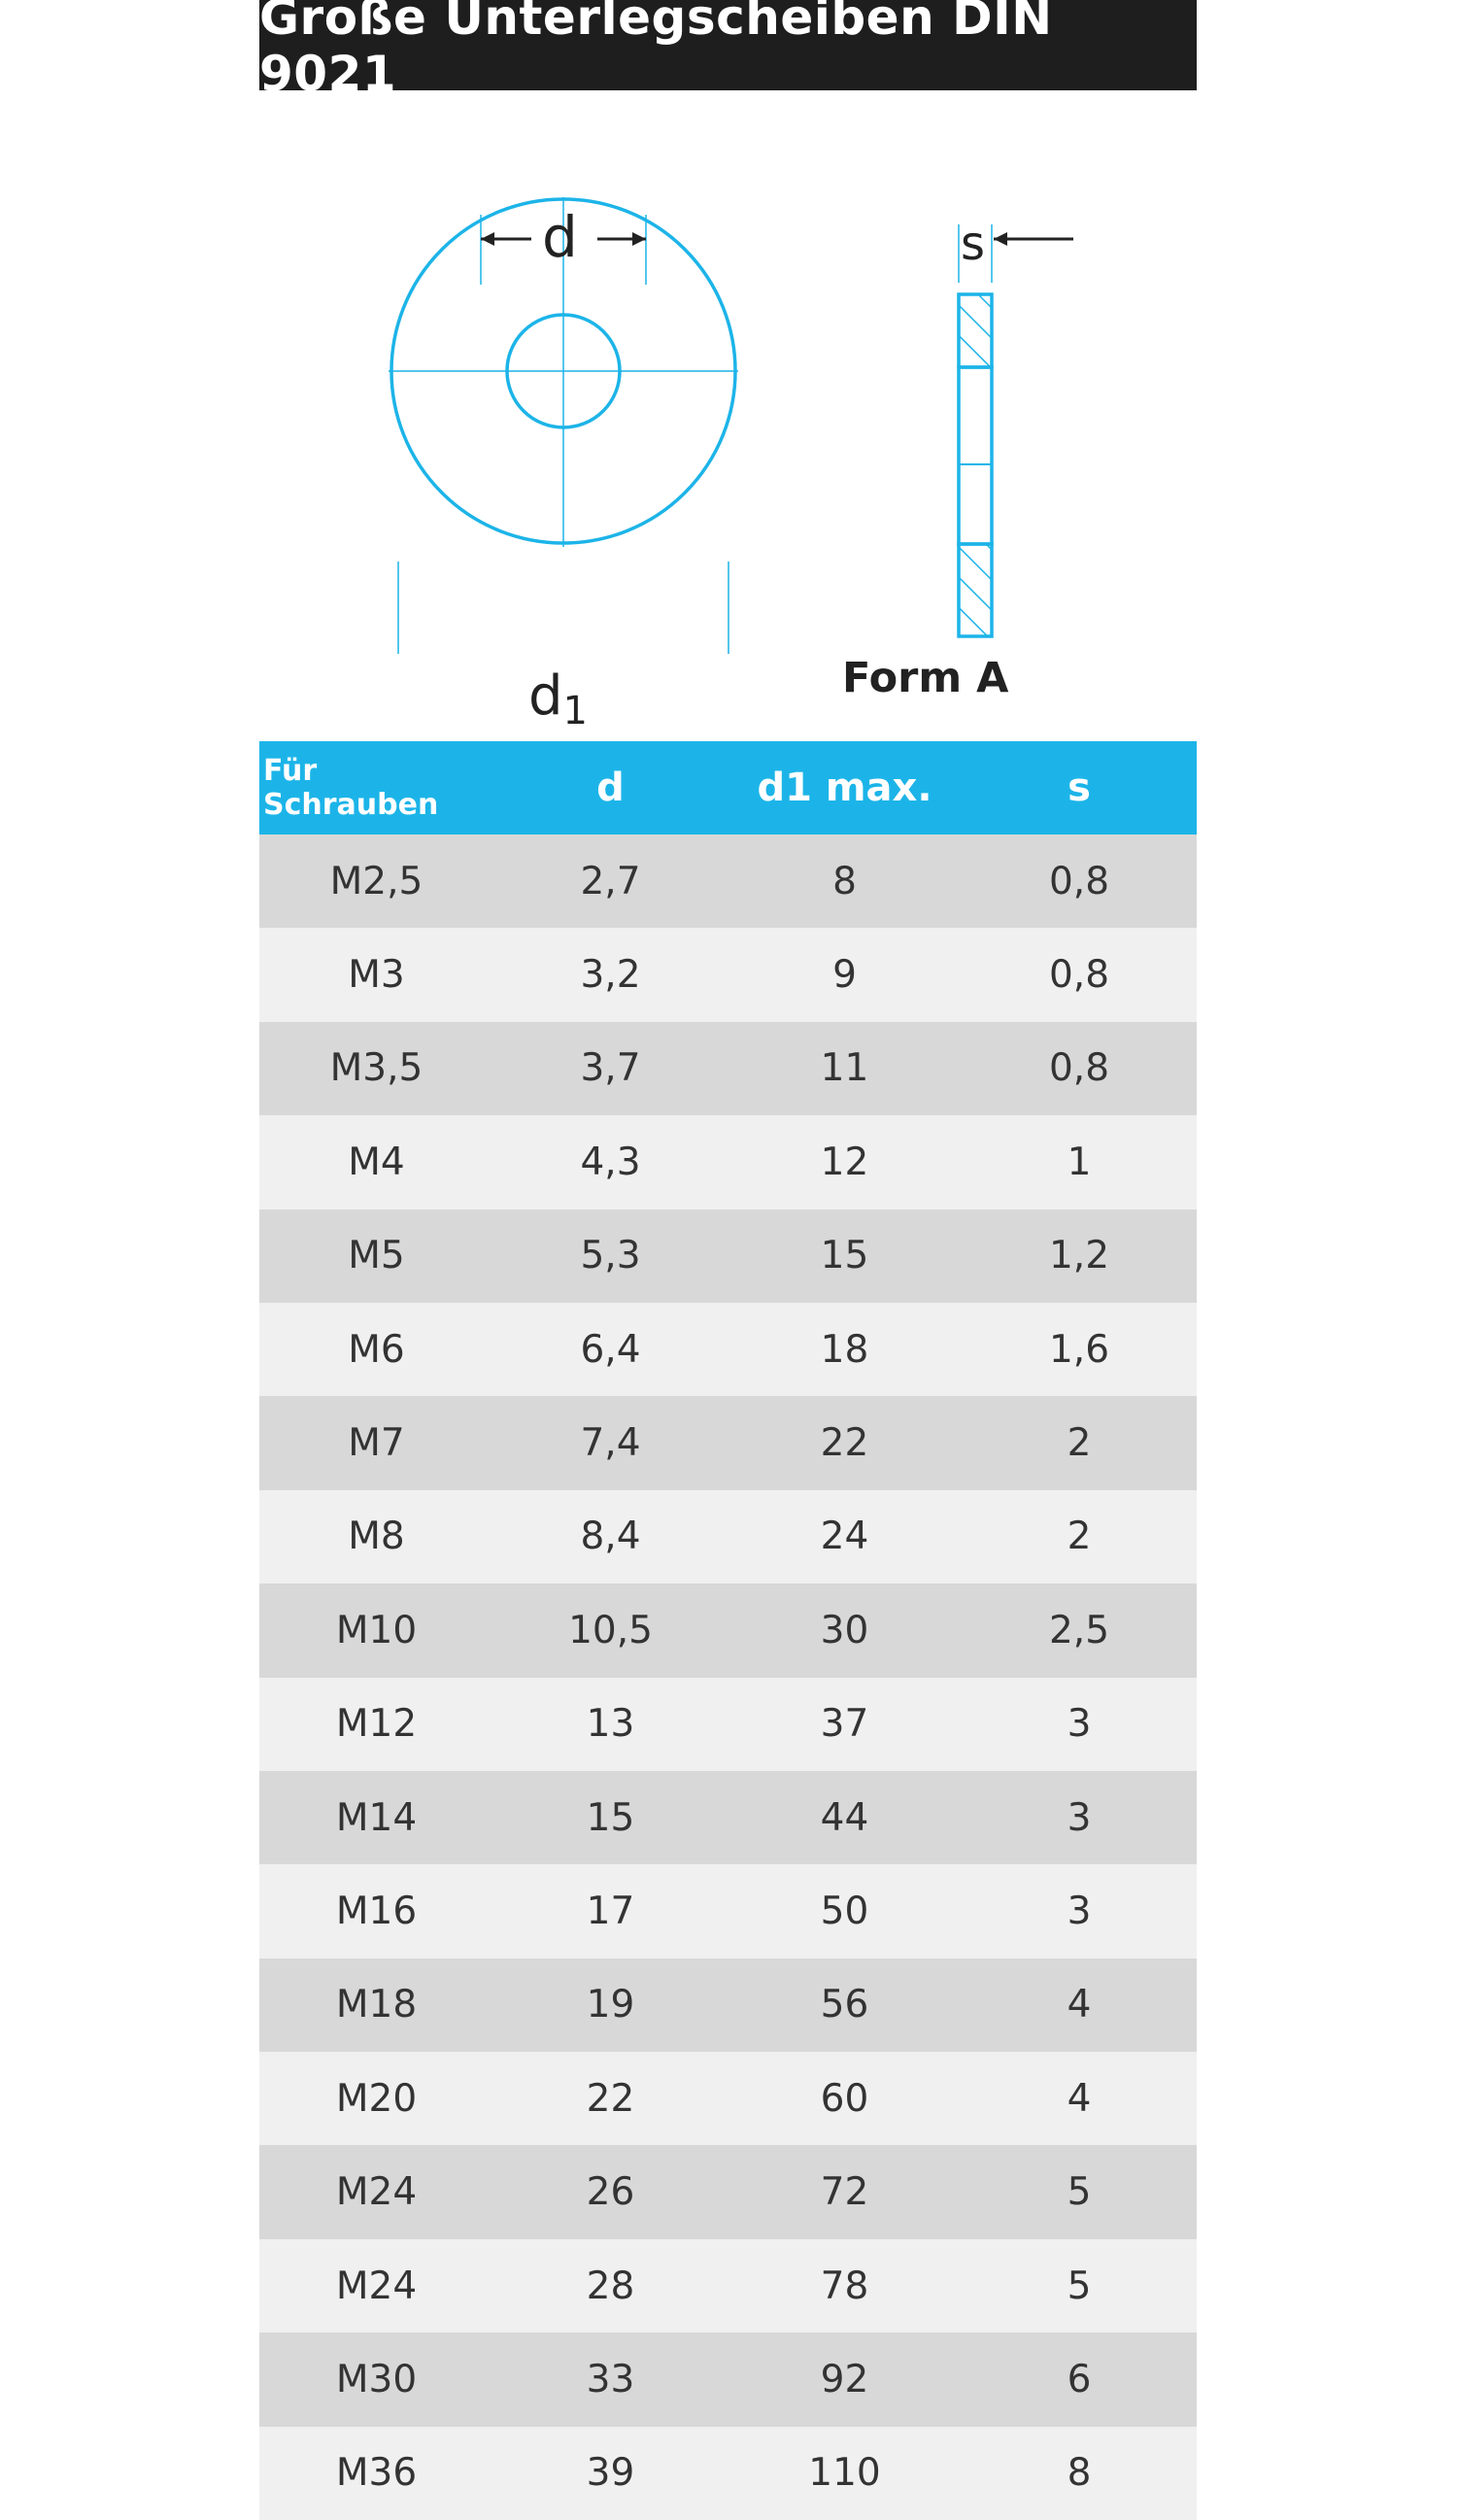 The height and width of the screenshot is (2520, 1457). Describe the element at coordinates (845, 1068) in the screenshot. I see `cell-d1-max: 11` at that location.